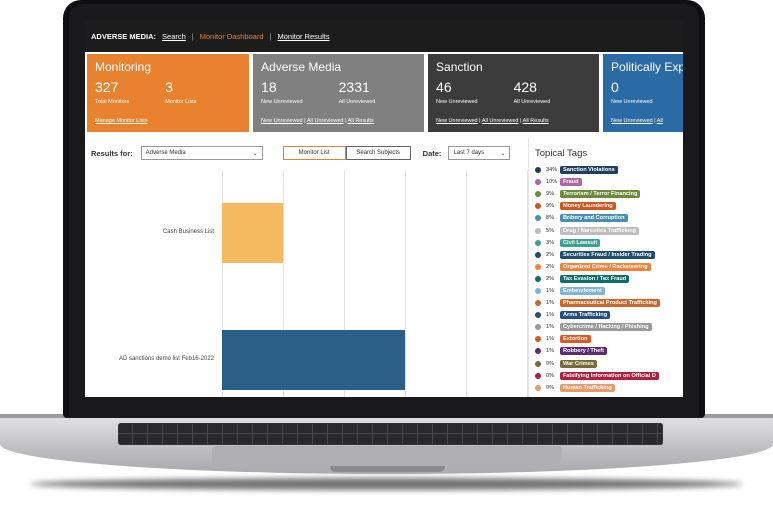 This screenshot has width=773, height=505. What do you see at coordinates (357, 102) in the screenshot?
I see `all-unreviewed-label: All Unreviewed` at bounding box center [357, 102].